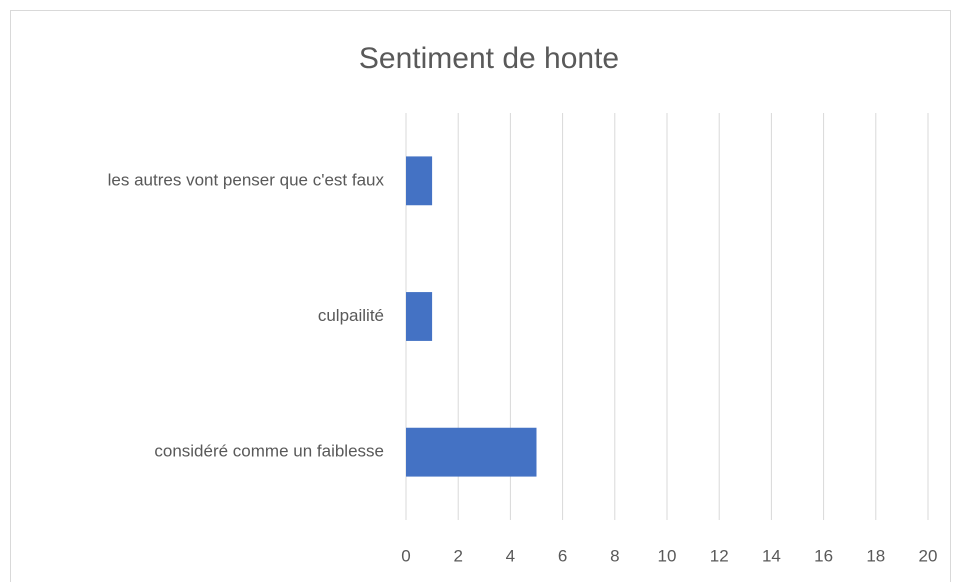 This screenshot has height=582, width=958. Describe the element at coordinates (823, 555) in the screenshot. I see `x-tick-label: 16` at that location.